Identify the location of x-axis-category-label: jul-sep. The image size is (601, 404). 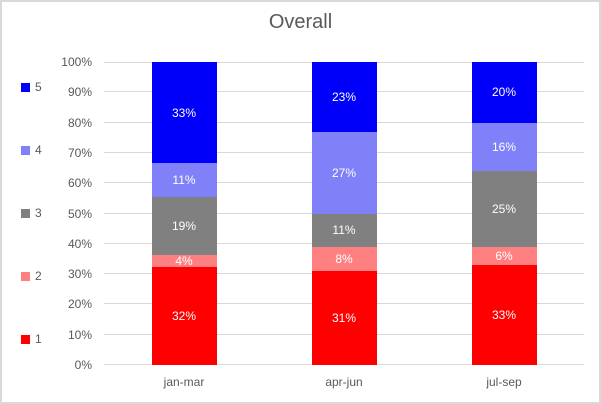
(504, 382).